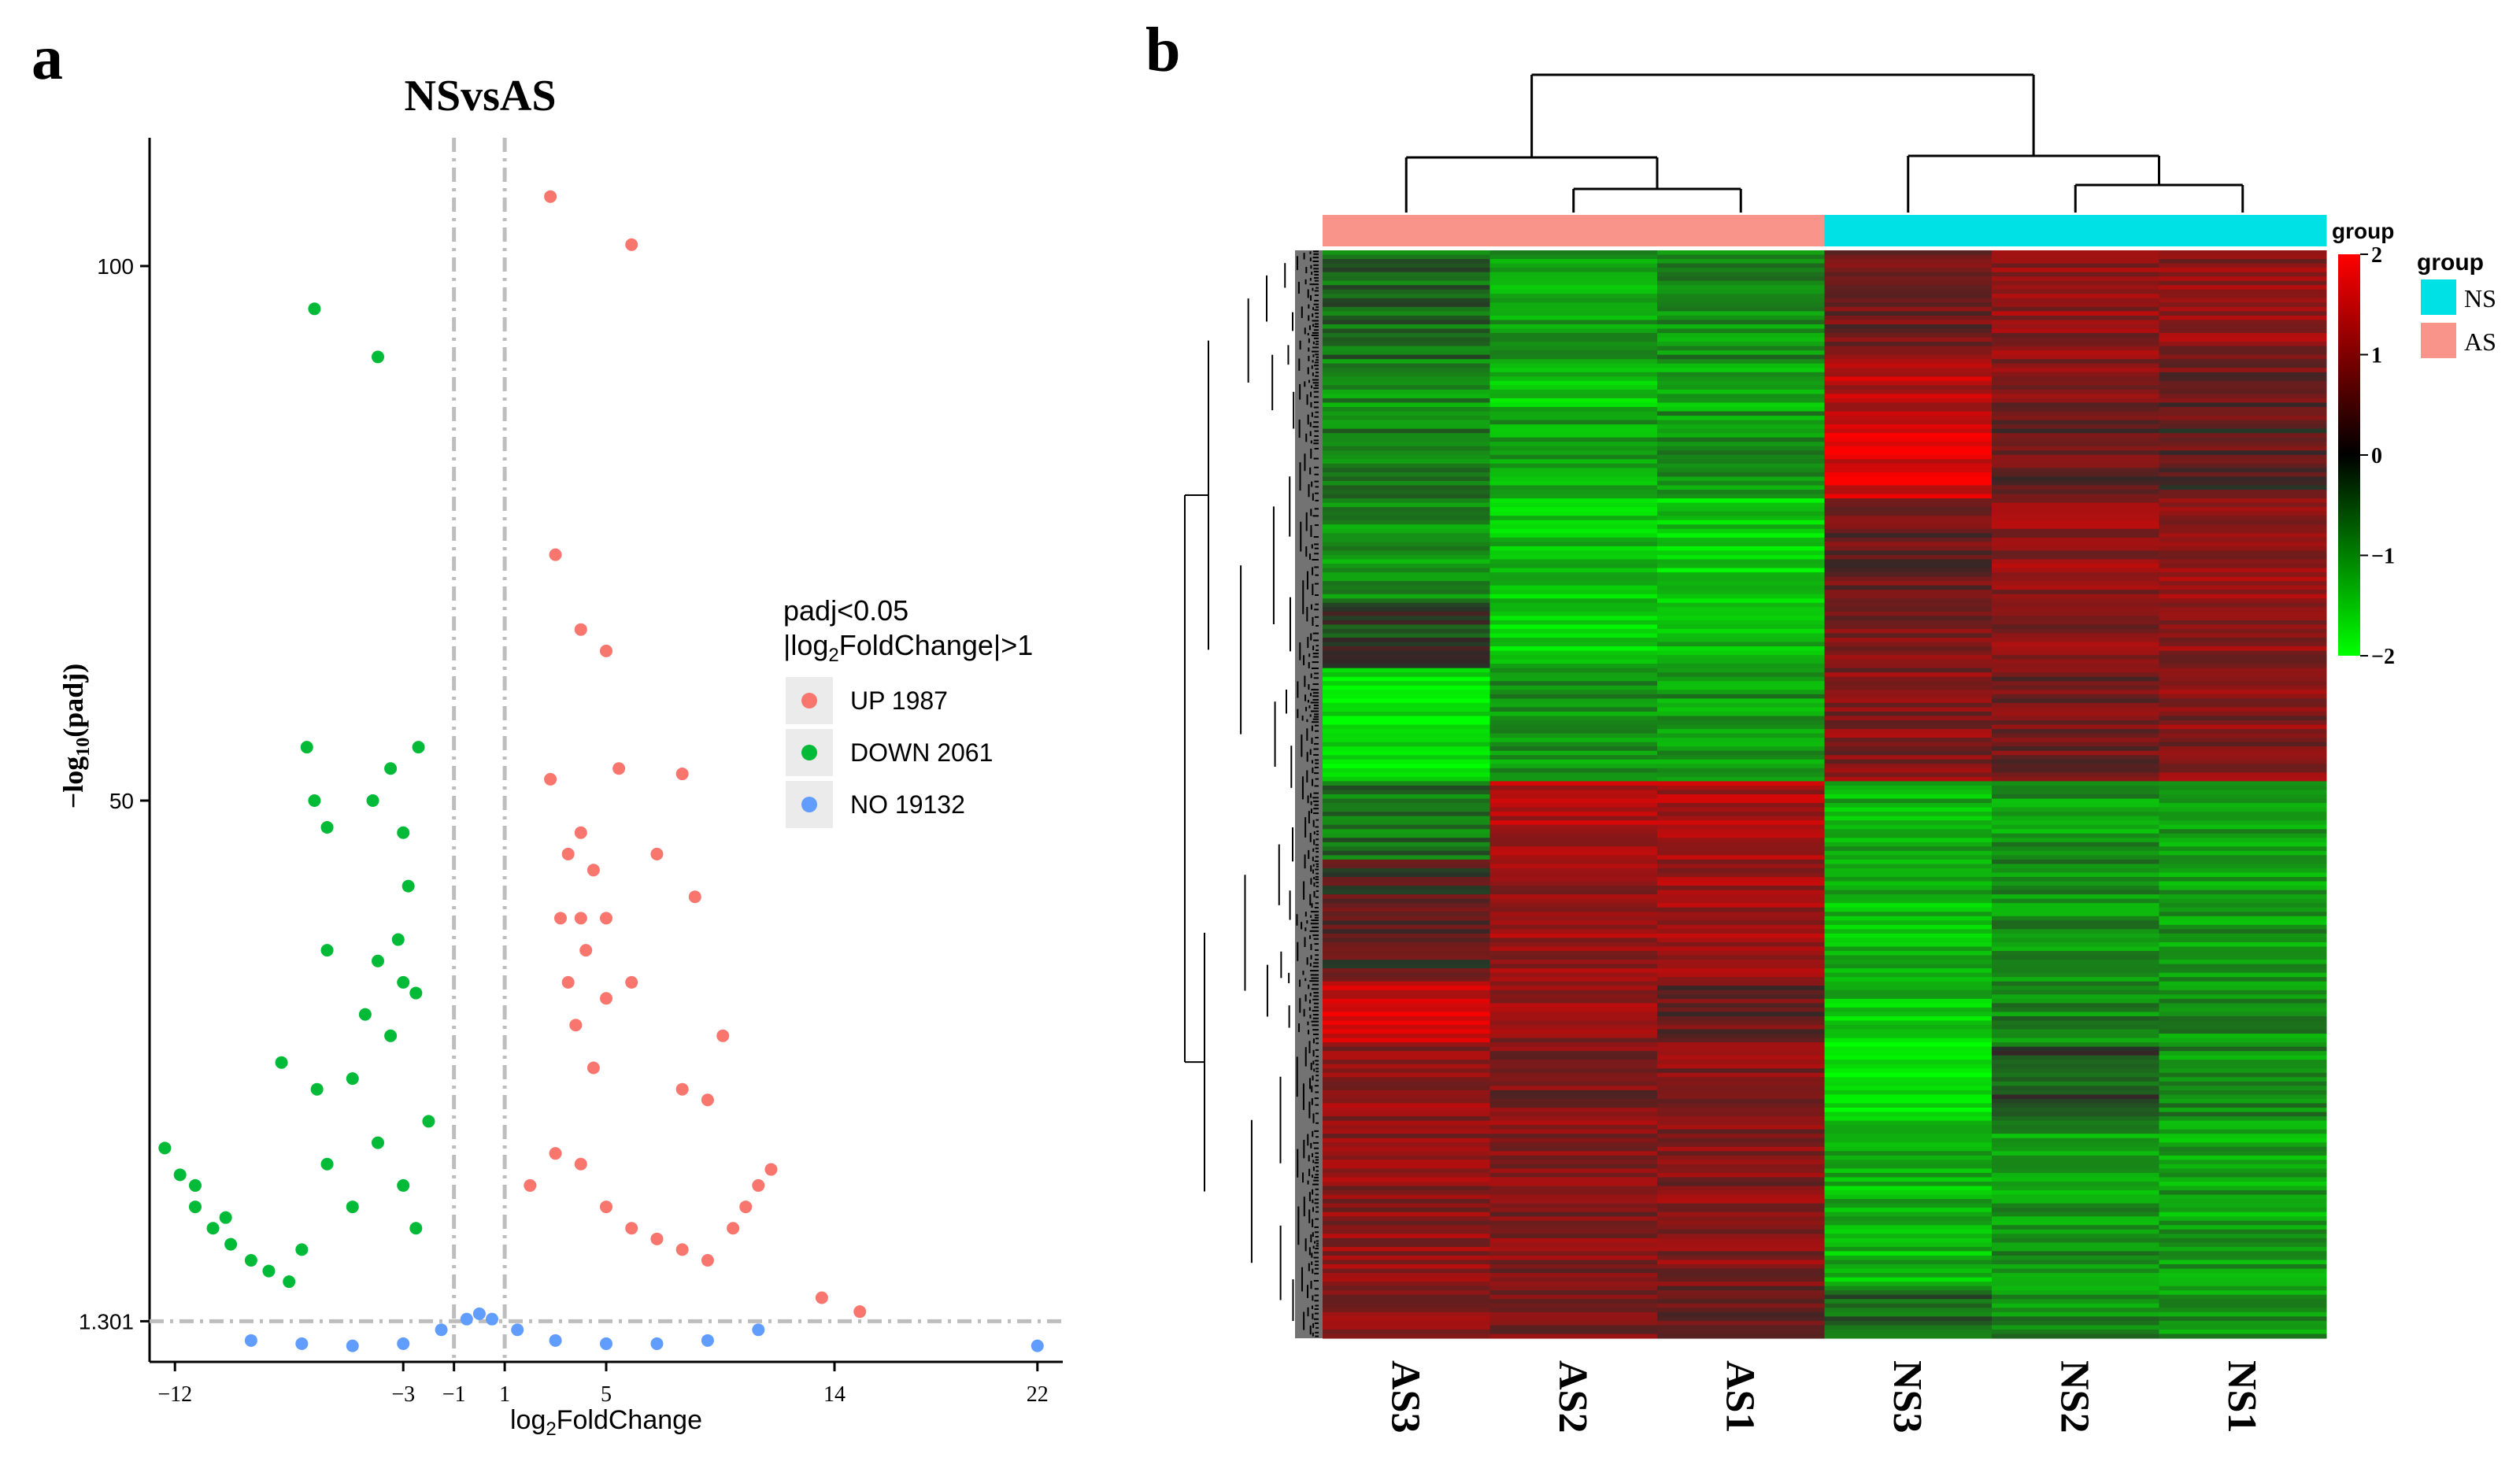 Image resolution: width=2520 pixels, height=1465 pixels. I want to click on column-label: AS3, so click(1404, 1396).